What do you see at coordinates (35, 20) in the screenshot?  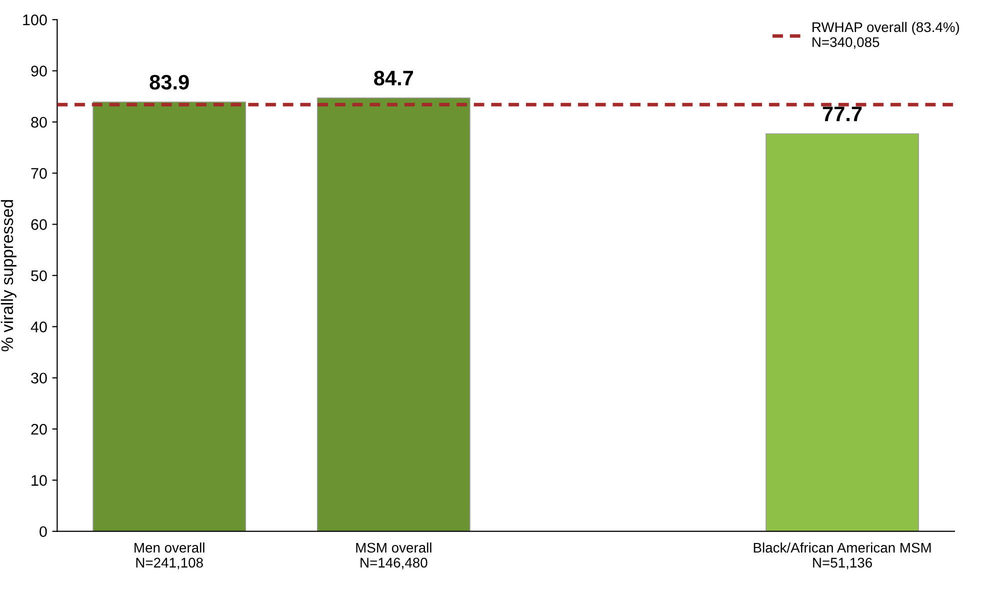 I see `y-tick-label: 100` at bounding box center [35, 20].